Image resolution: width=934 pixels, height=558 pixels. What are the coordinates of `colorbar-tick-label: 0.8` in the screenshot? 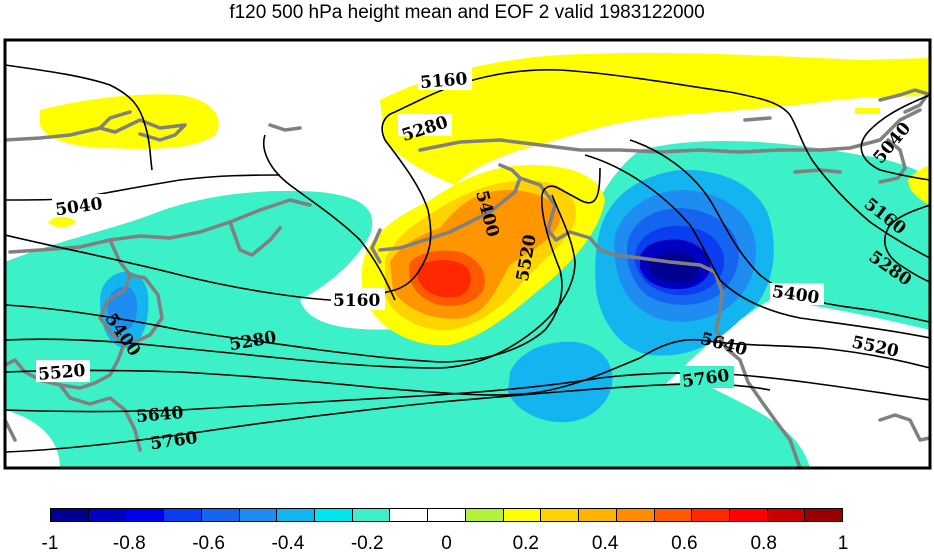 It's located at (763, 543).